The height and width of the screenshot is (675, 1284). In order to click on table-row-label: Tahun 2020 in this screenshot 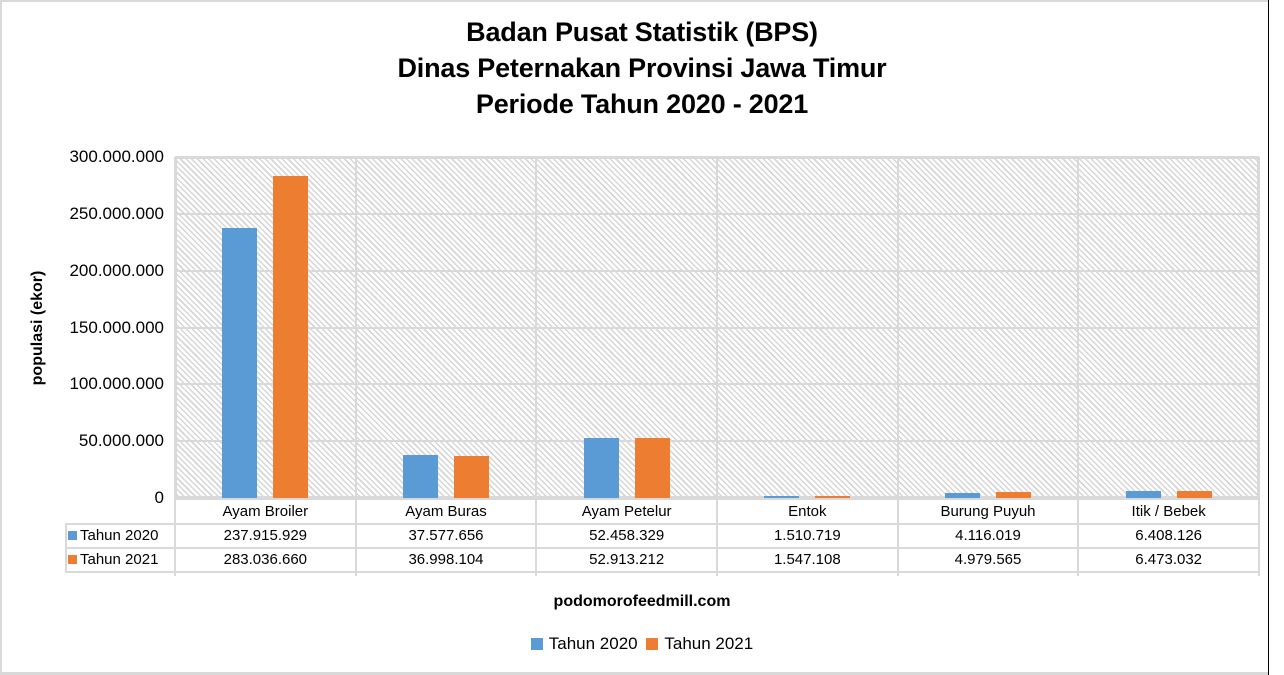, I will do `click(113, 536)`.